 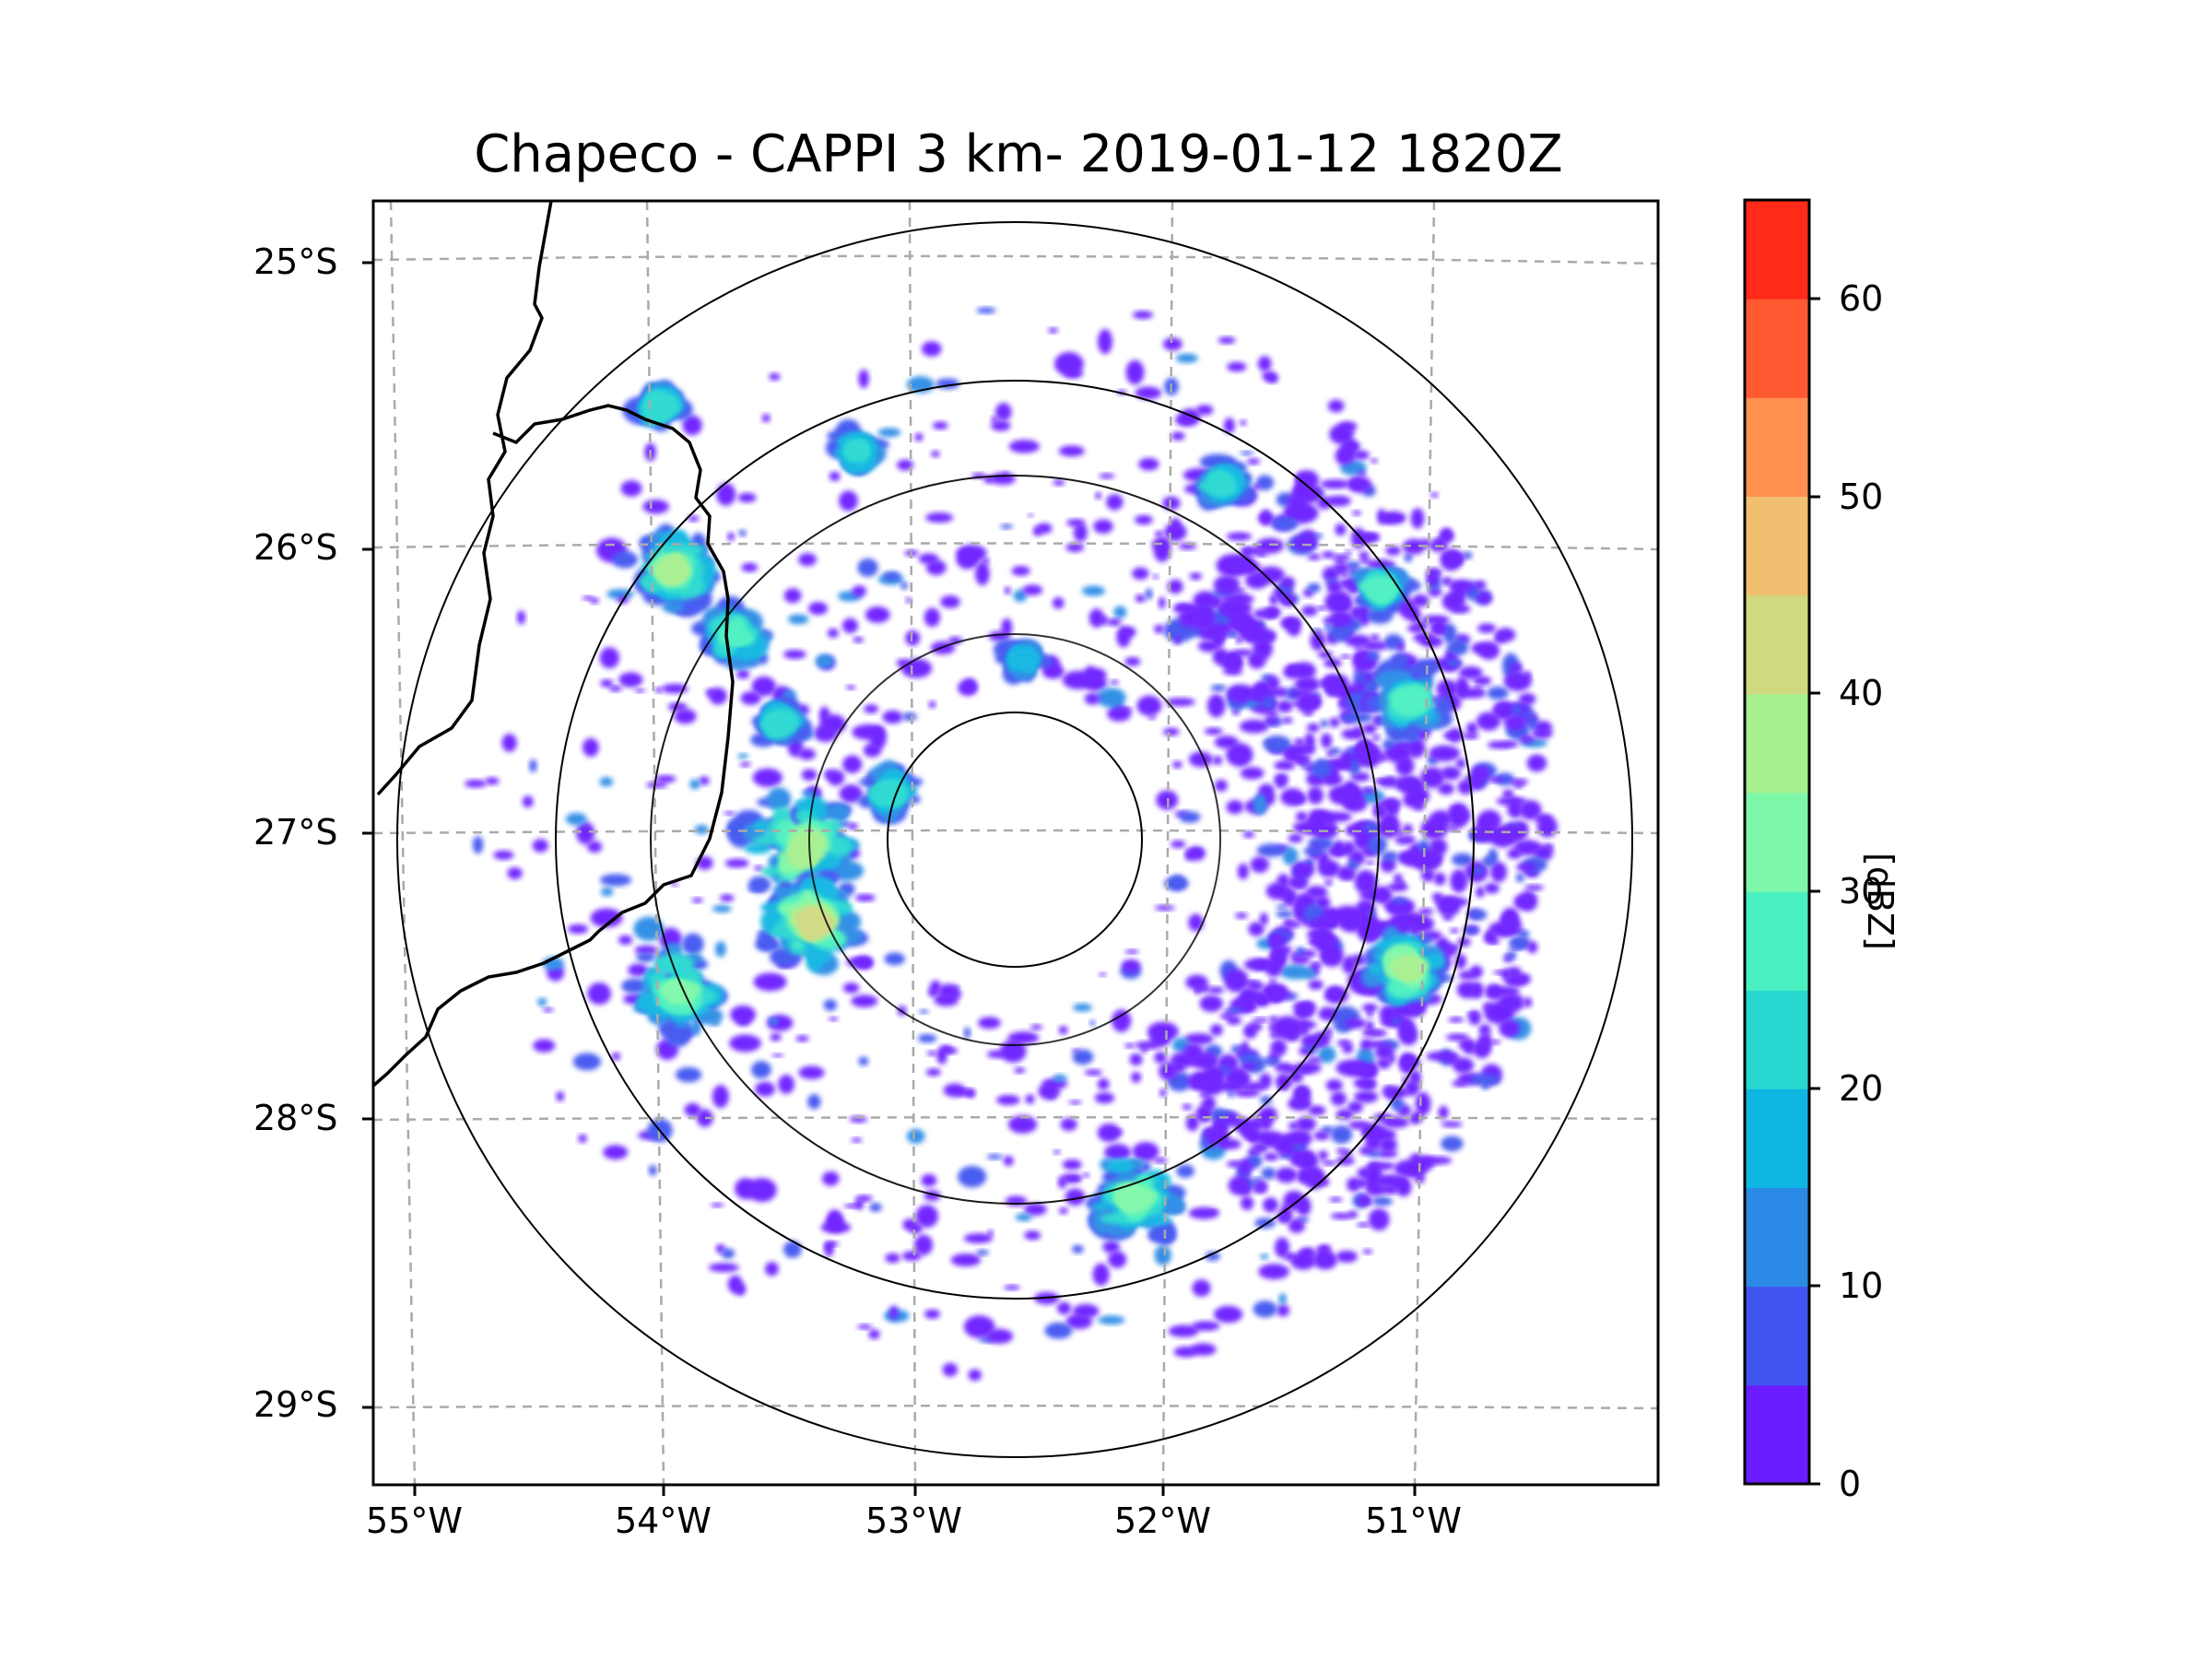 I want to click on lon-label-51w: 51°W, so click(x=1413, y=1520).